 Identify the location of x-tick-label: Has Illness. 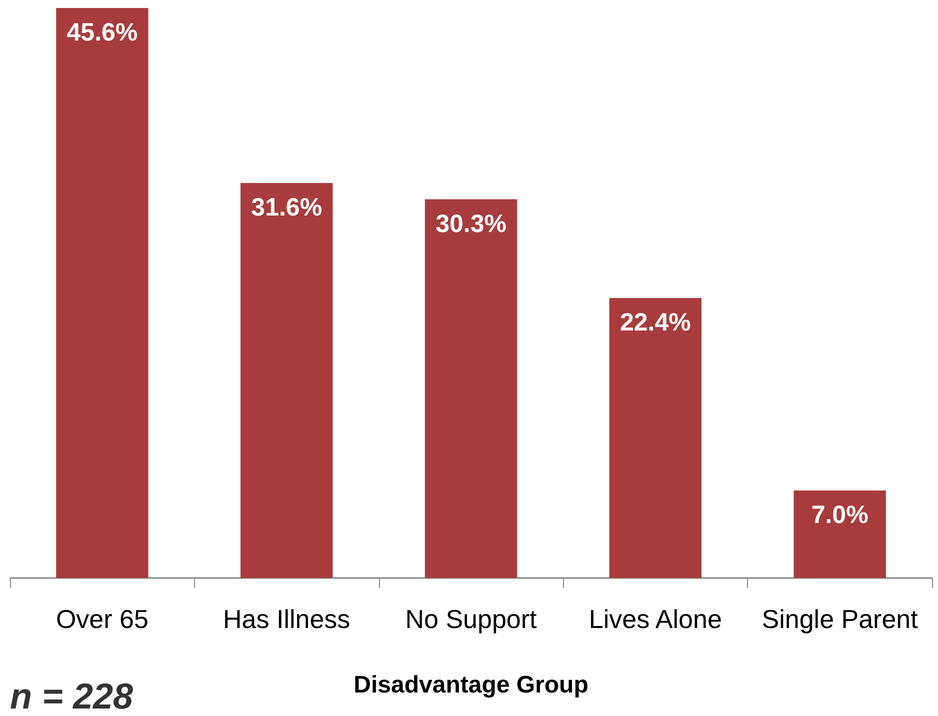
(286, 619).